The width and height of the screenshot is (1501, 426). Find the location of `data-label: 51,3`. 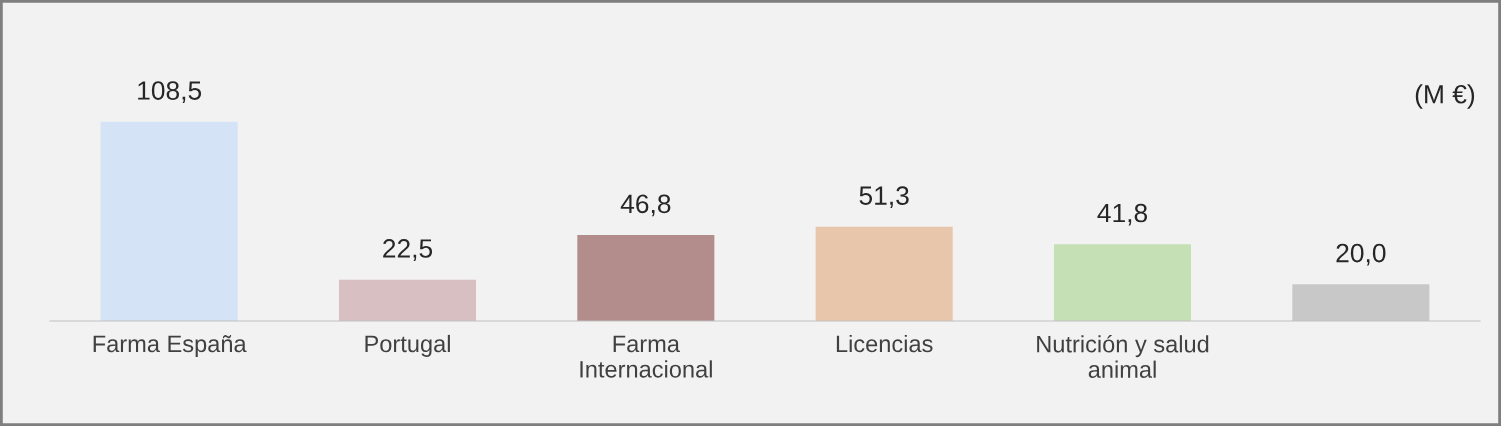

data-label: 51,3 is located at coordinates (884, 197).